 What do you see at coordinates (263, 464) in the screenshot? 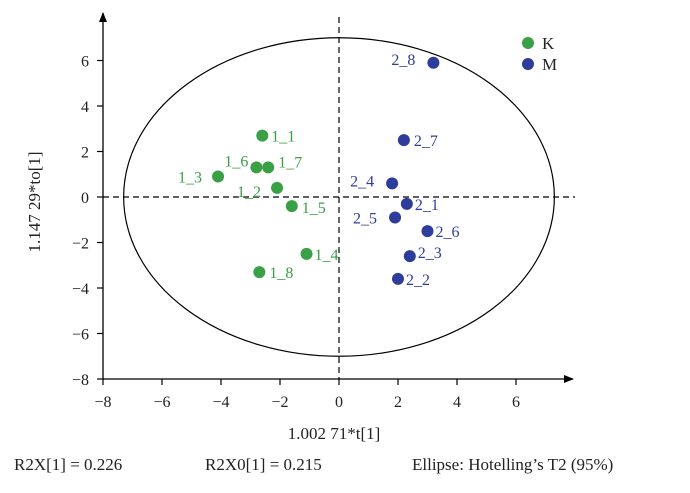
I see `r2x0-stat: R2X0[1] = 0.215` at bounding box center [263, 464].